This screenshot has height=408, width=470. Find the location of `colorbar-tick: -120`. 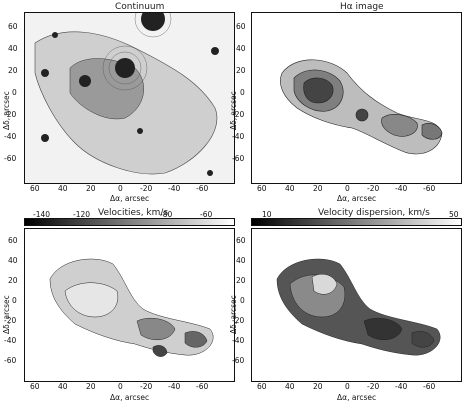

colorbar-tick: -120 is located at coordinates (82, 214).